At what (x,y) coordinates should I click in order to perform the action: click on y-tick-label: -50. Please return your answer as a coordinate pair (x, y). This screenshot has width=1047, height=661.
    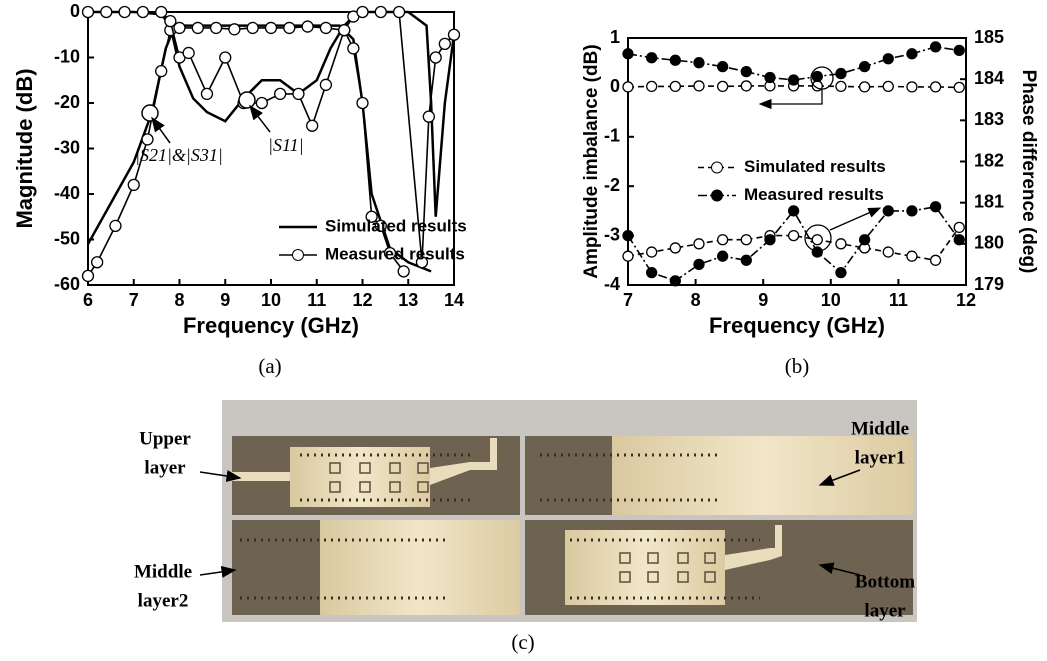
    Looking at the image, I should click on (67, 238).